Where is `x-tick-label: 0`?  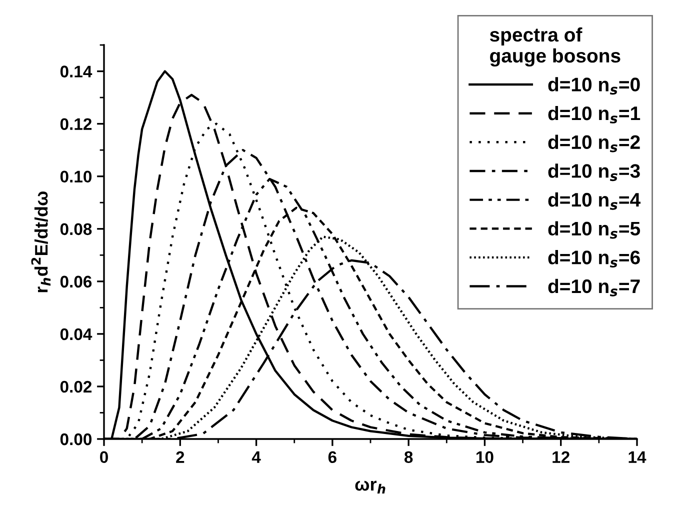
x-tick-label: 0 is located at coordinates (104, 457).